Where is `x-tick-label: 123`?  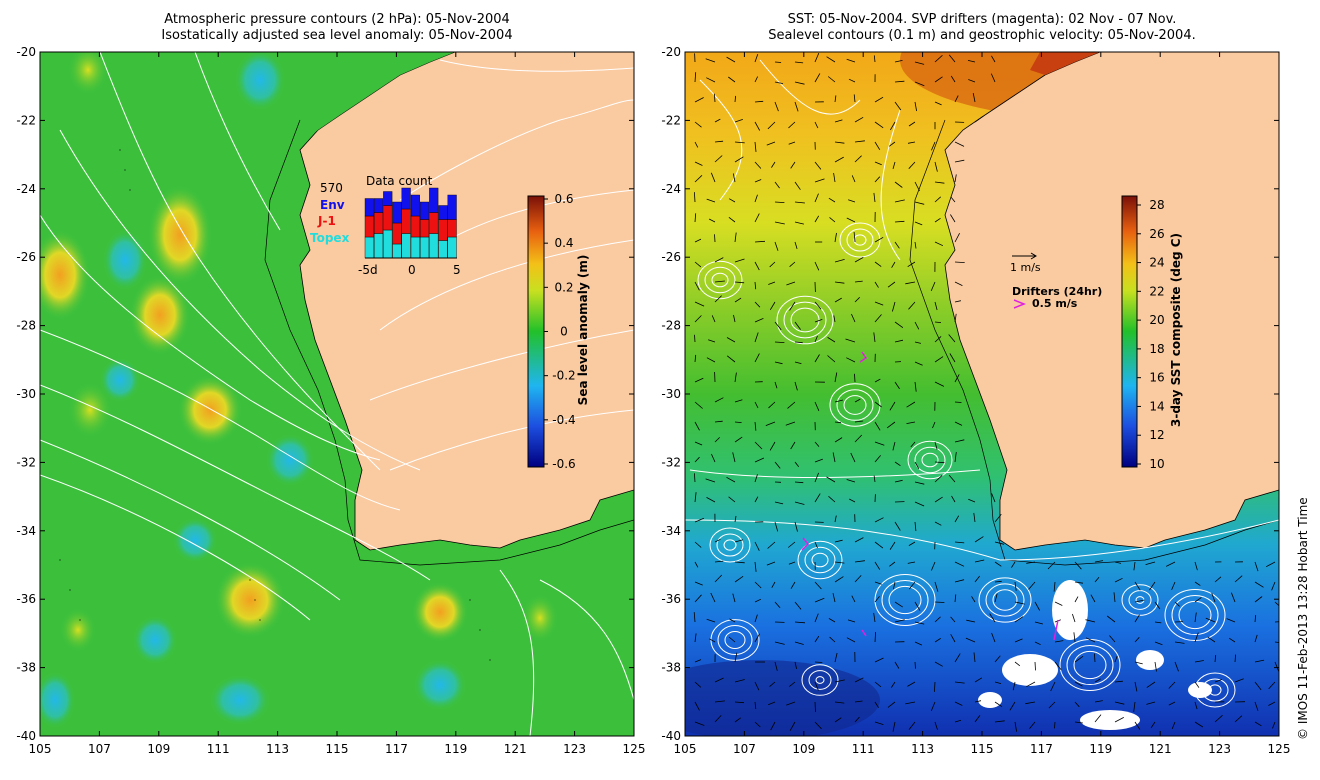 x-tick-label: 123 is located at coordinates (574, 749).